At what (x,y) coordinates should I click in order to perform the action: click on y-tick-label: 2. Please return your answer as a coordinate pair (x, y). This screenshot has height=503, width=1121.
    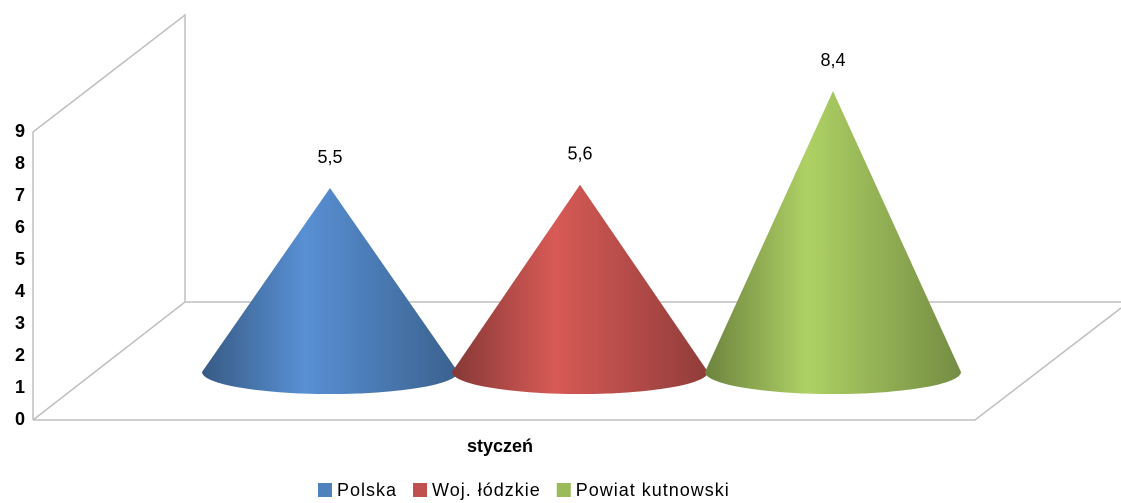
    Looking at the image, I should click on (20, 355).